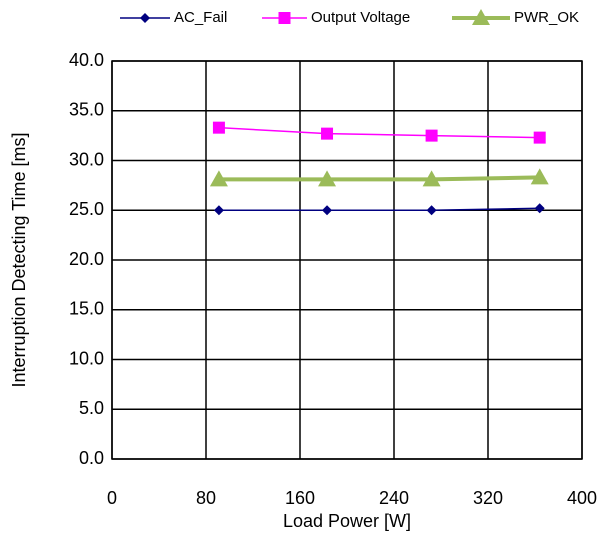  I want to click on x-tick-label: 400, so click(582, 498).